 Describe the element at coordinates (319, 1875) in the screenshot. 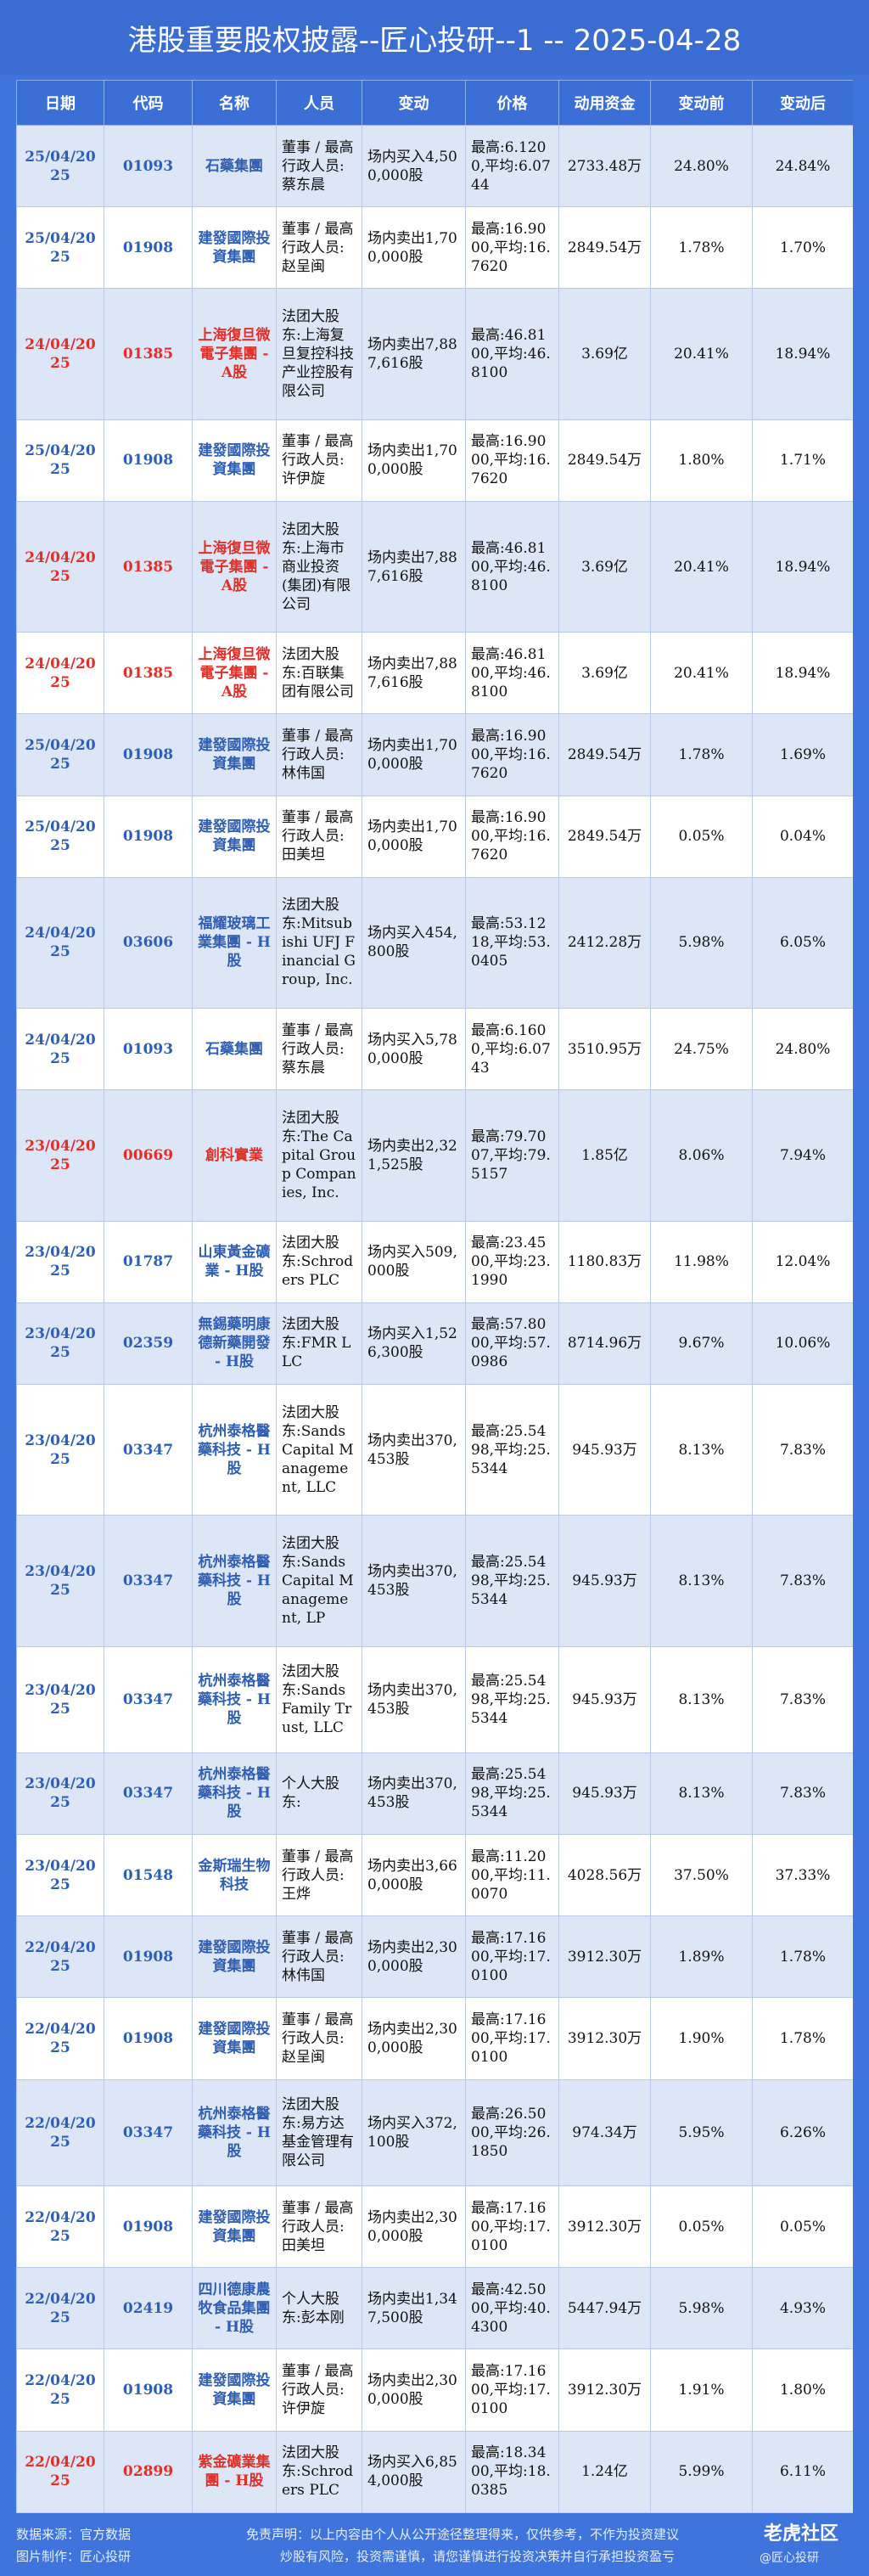

I see `cell: 董事 / 最高行政人员:王烨` at that location.